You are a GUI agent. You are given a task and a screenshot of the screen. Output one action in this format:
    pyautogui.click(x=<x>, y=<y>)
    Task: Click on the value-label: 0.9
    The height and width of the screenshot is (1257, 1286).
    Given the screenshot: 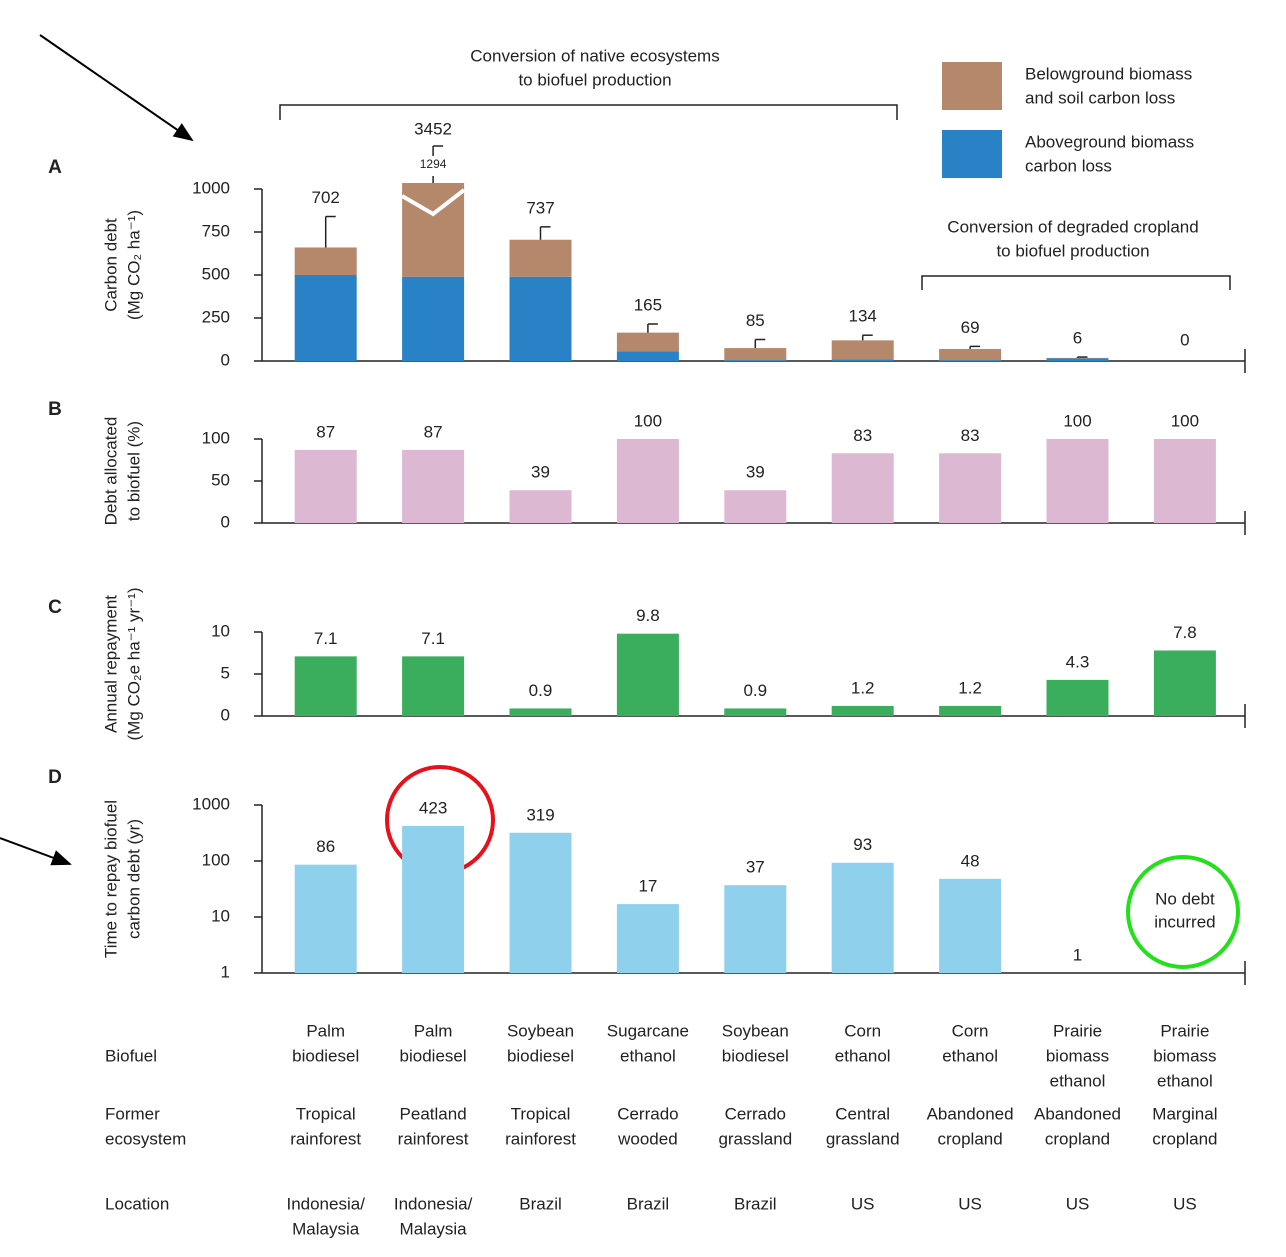 What is the action you would take?
    pyautogui.click(x=755, y=690)
    